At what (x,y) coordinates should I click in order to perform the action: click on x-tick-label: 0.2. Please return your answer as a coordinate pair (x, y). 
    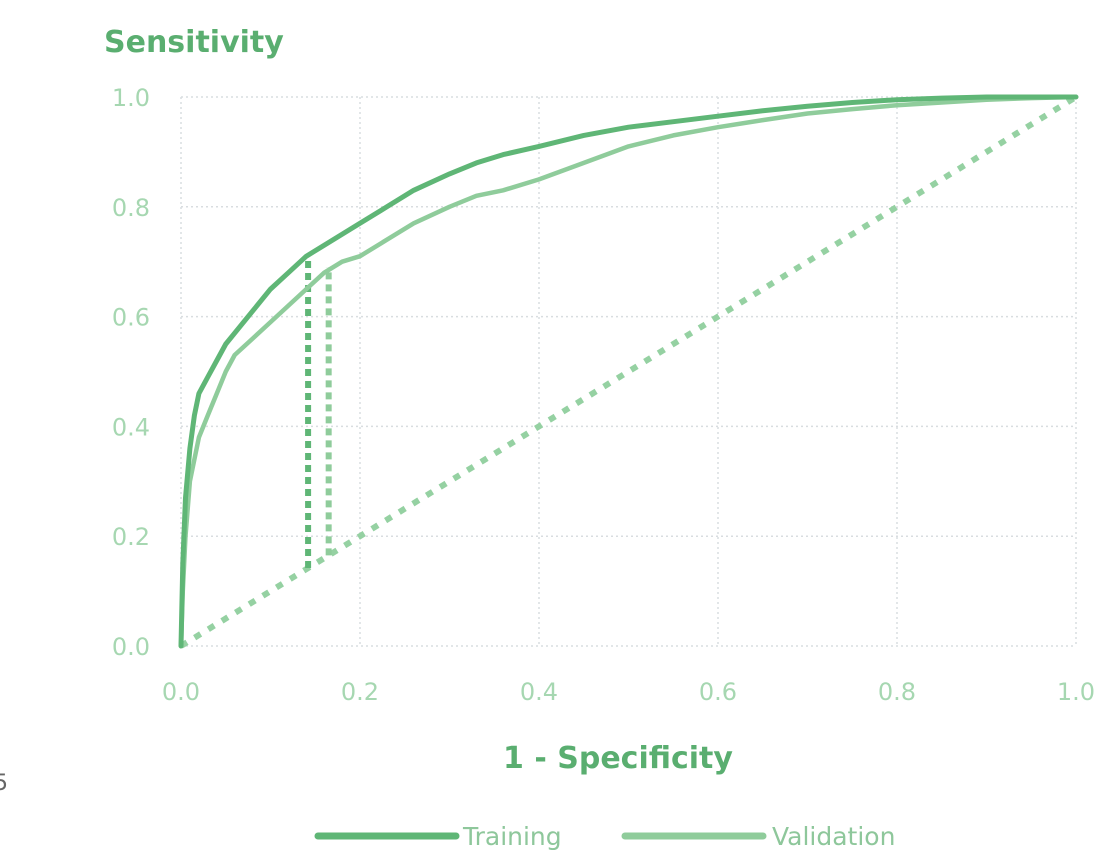
    Looking at the image, I should click on (360, 692).